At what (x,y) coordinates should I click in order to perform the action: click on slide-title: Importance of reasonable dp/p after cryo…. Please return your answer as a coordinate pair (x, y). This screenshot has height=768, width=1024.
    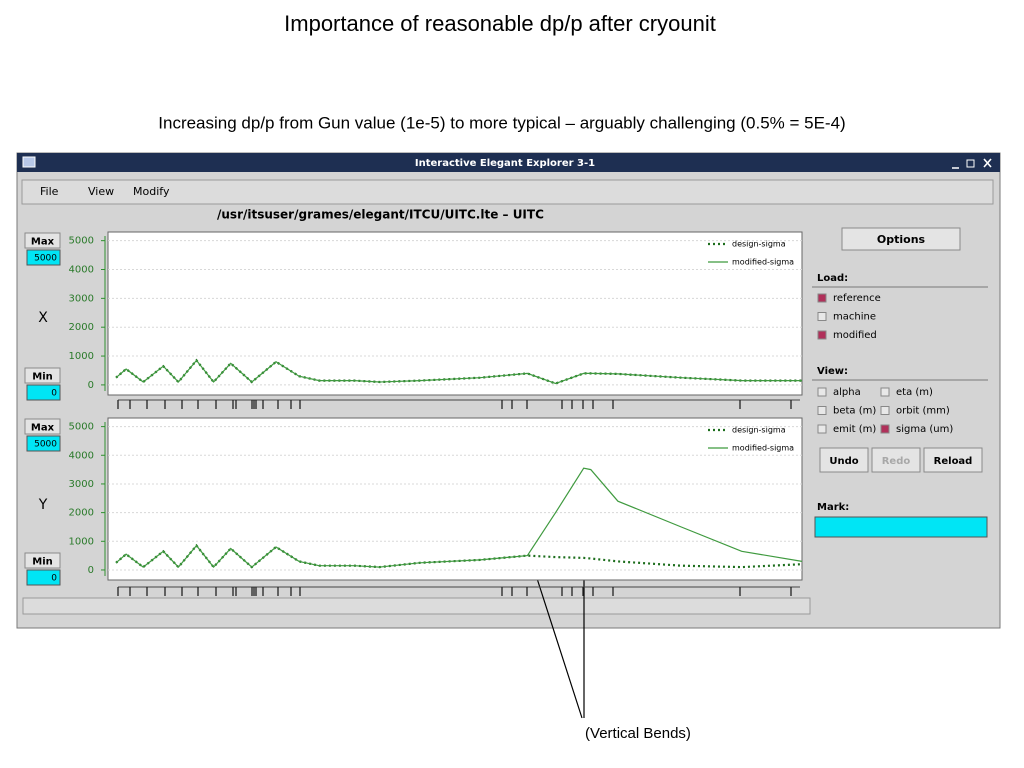
    Looking at the image, I should click on (500, 23).